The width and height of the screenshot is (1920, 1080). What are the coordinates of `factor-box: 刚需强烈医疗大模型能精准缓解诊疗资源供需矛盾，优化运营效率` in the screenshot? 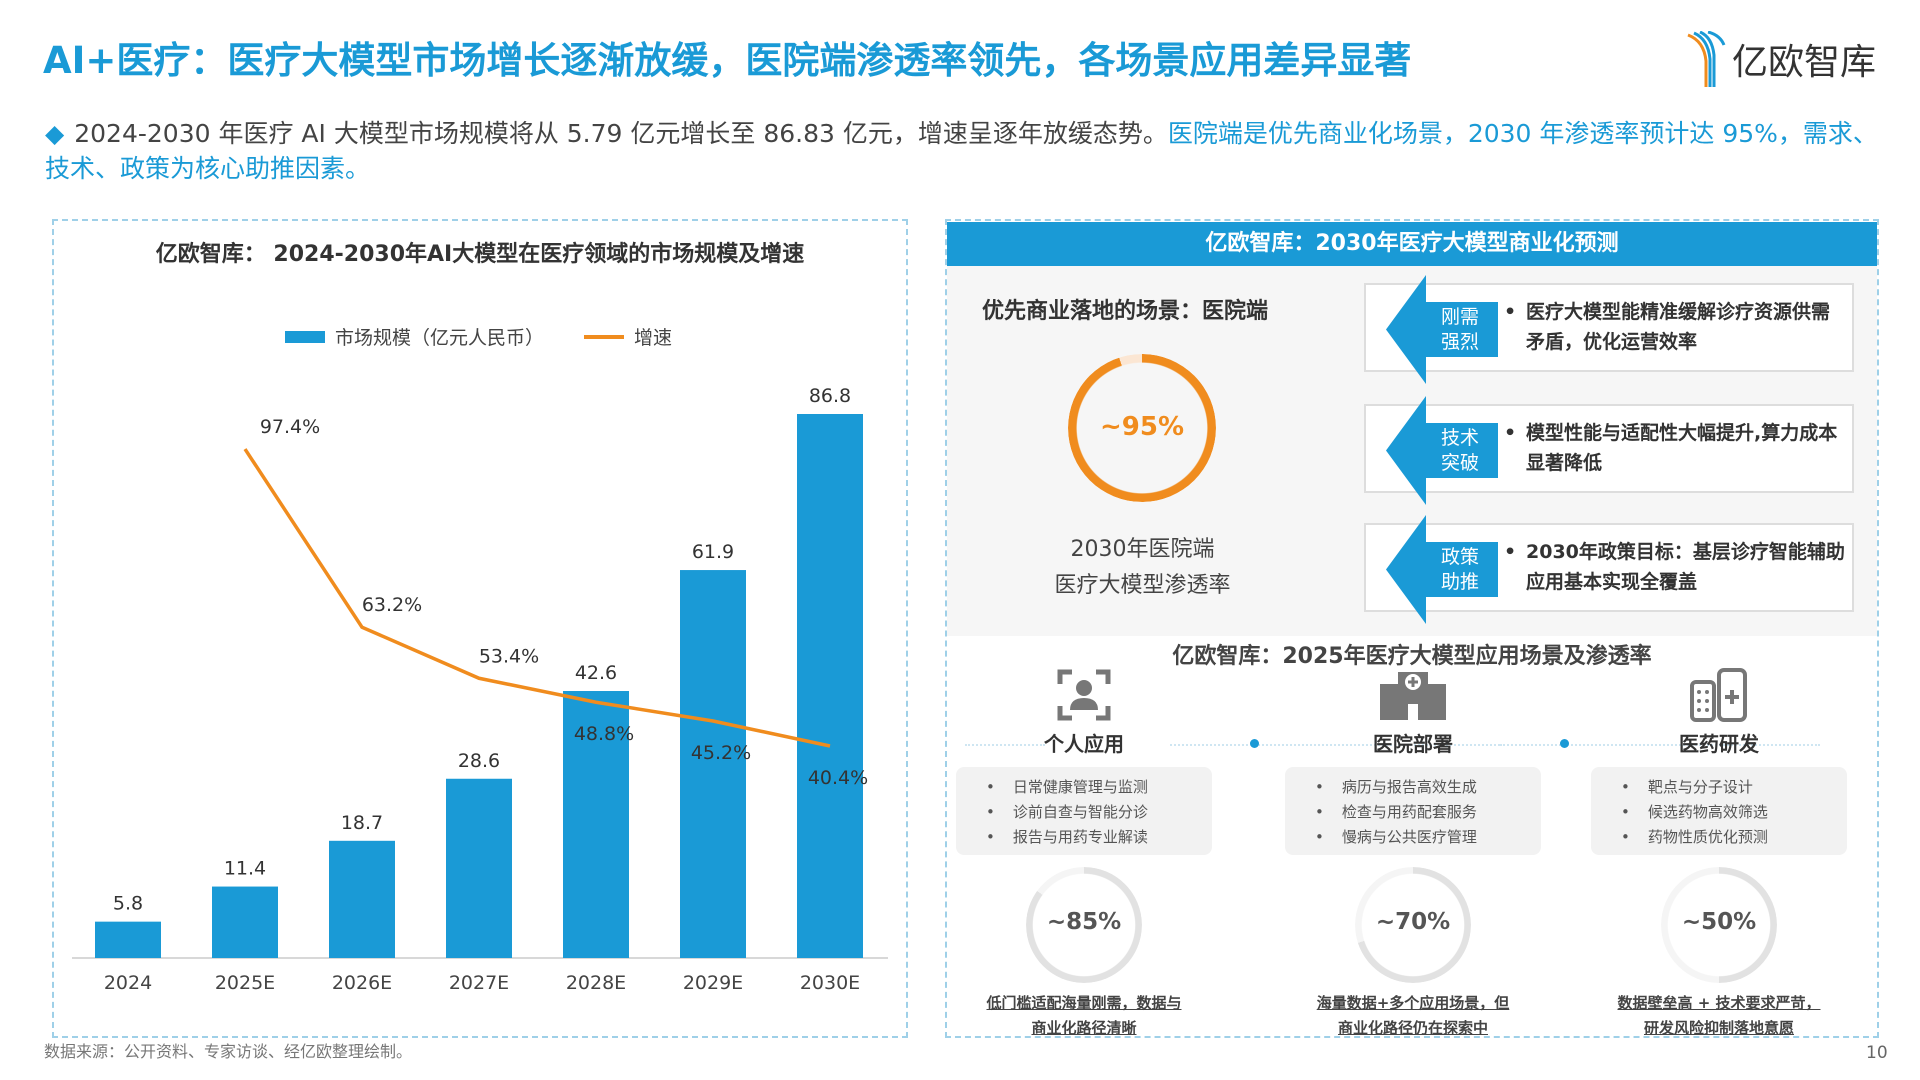 It's located at (1609, 329).